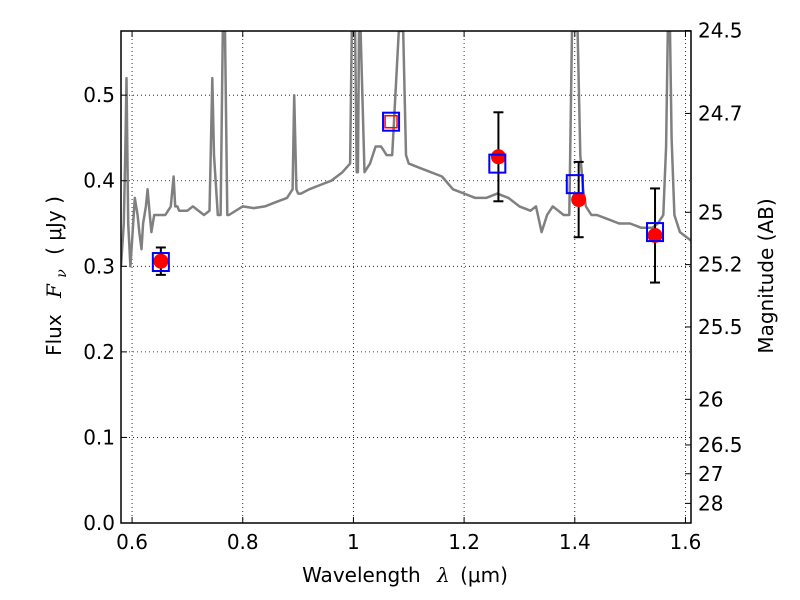  I want to click on x-axis-label: Wavelength λ (μm), so click(405, 575).